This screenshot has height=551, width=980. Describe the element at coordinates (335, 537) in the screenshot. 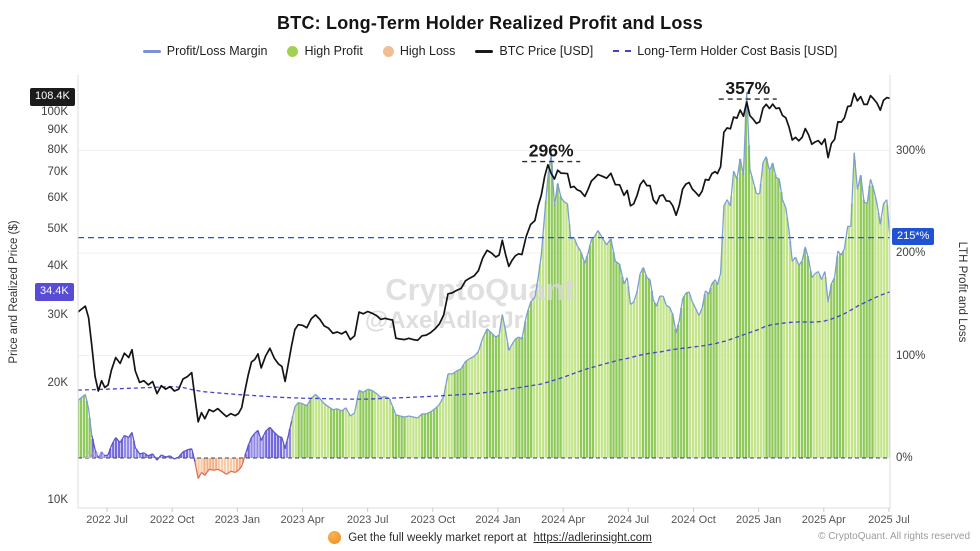

I see `orange-circle-icon` at that location.